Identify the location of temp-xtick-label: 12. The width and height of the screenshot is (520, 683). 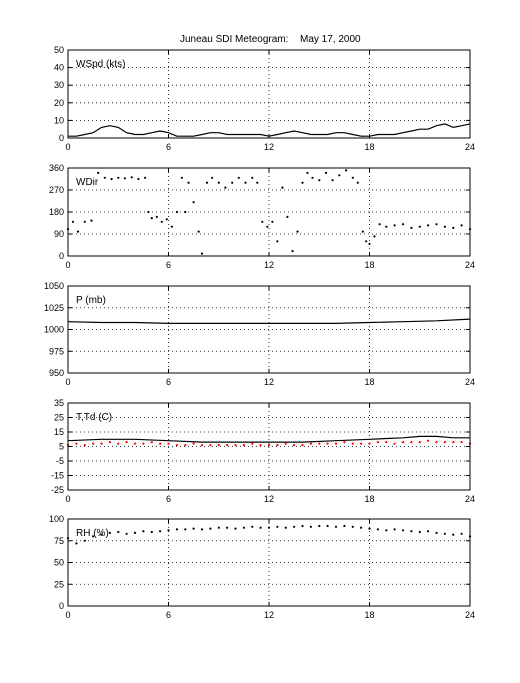
(269, 499).